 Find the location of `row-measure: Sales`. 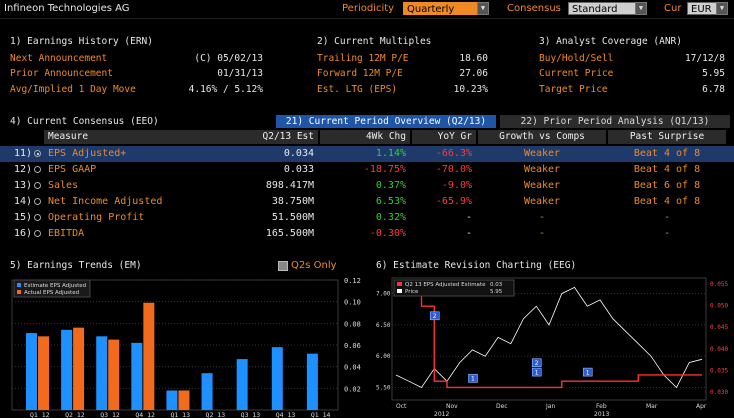

row-measure: Sales is located at coordinates (63, 185).